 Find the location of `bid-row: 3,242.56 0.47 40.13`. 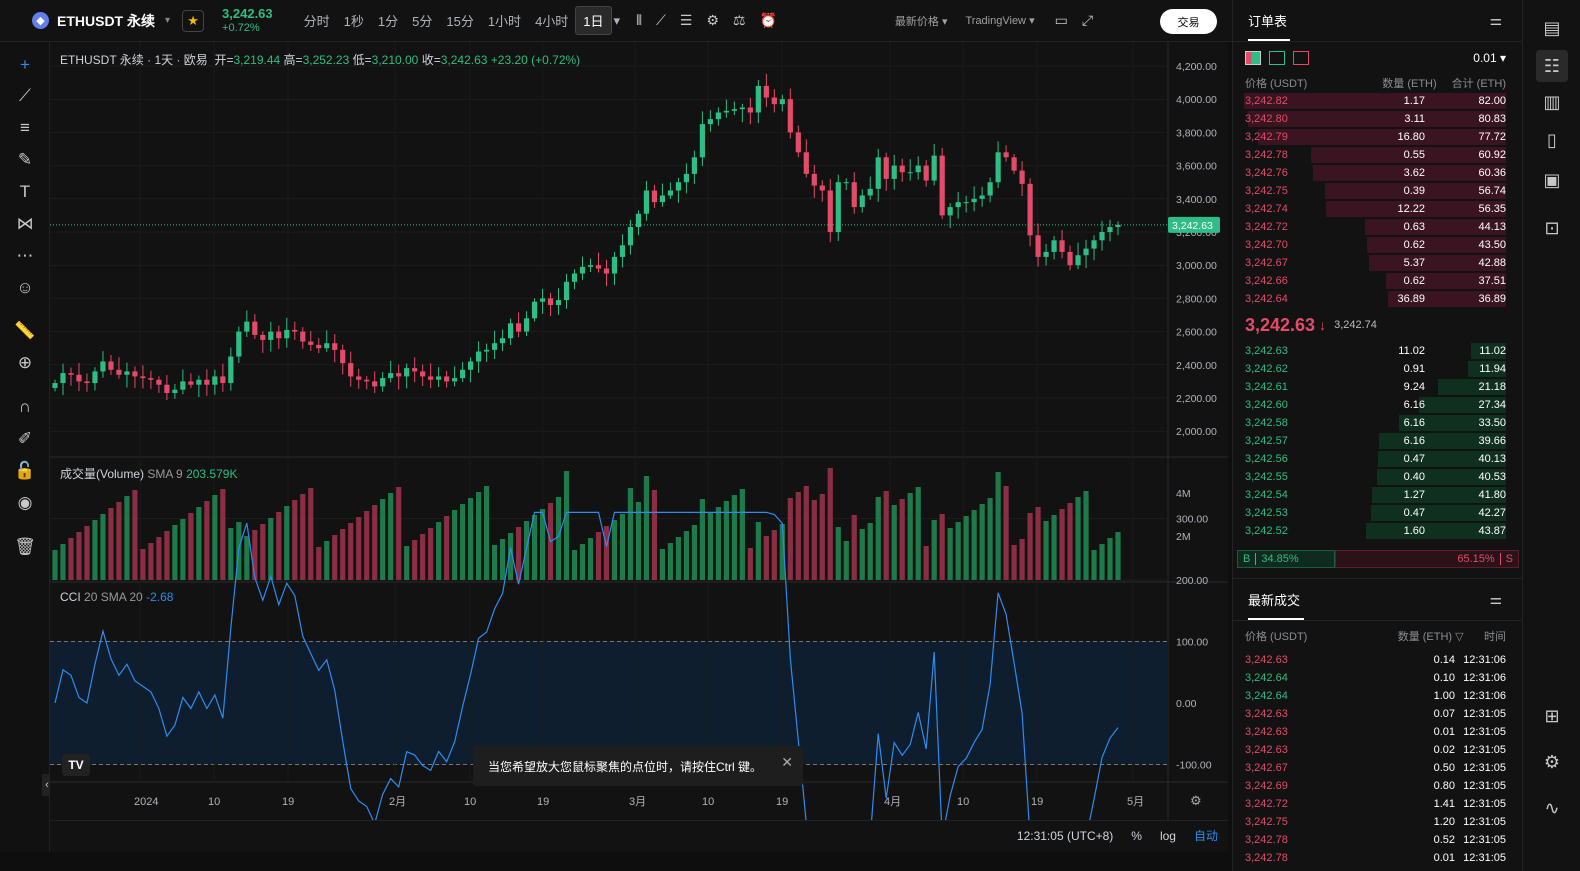

bid-row: 3,242.56 0.47 40.13 is located at coordinates (1377, 459).